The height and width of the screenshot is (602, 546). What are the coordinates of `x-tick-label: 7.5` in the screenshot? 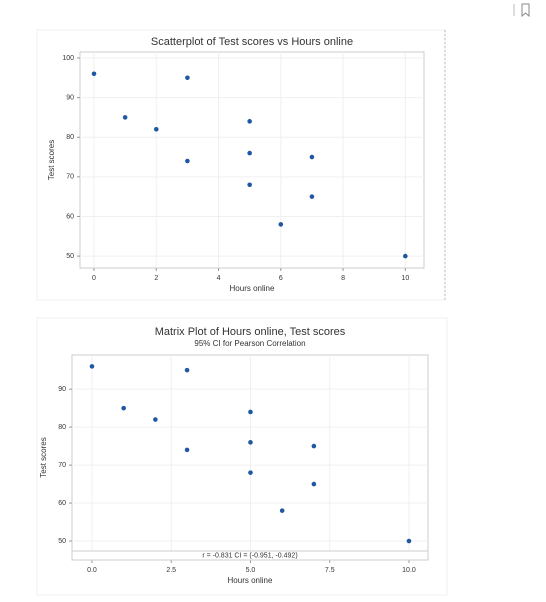 It's located at (330, 570).